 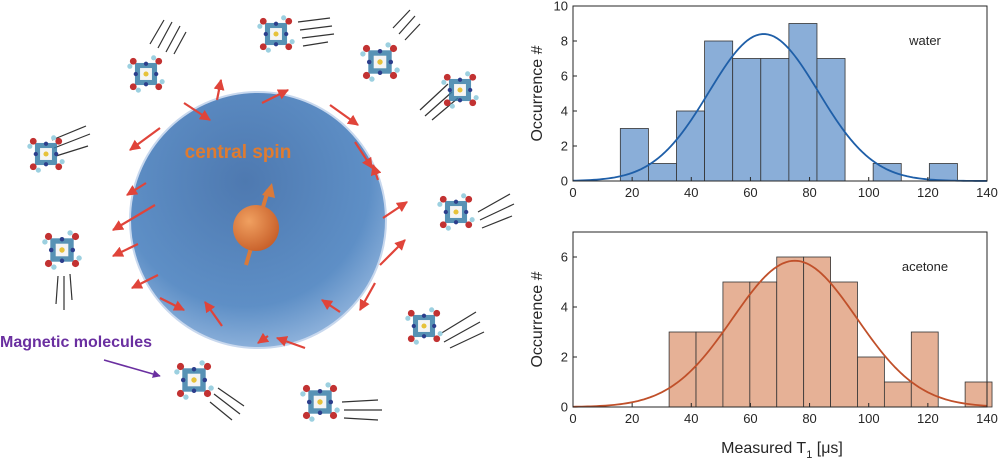 I want to click on solvent-annotation: water, so click(x=924, y=40).